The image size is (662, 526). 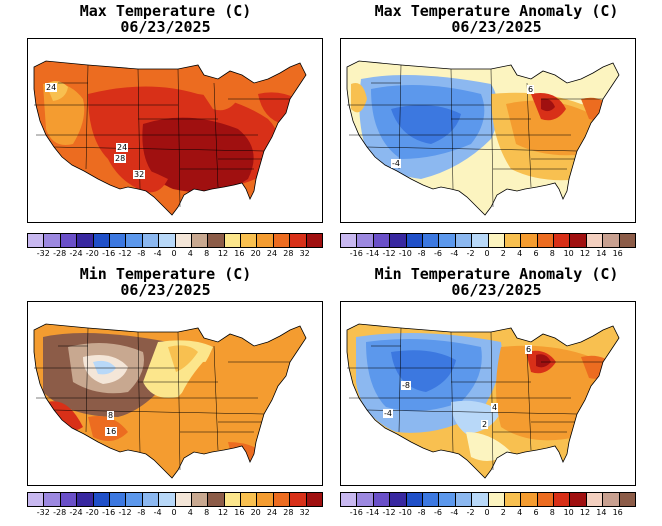 What do you see at coordinates (601, 512) in the screenshot?
I see `scale-tick-label: 14` at bounding box center [601, 512].